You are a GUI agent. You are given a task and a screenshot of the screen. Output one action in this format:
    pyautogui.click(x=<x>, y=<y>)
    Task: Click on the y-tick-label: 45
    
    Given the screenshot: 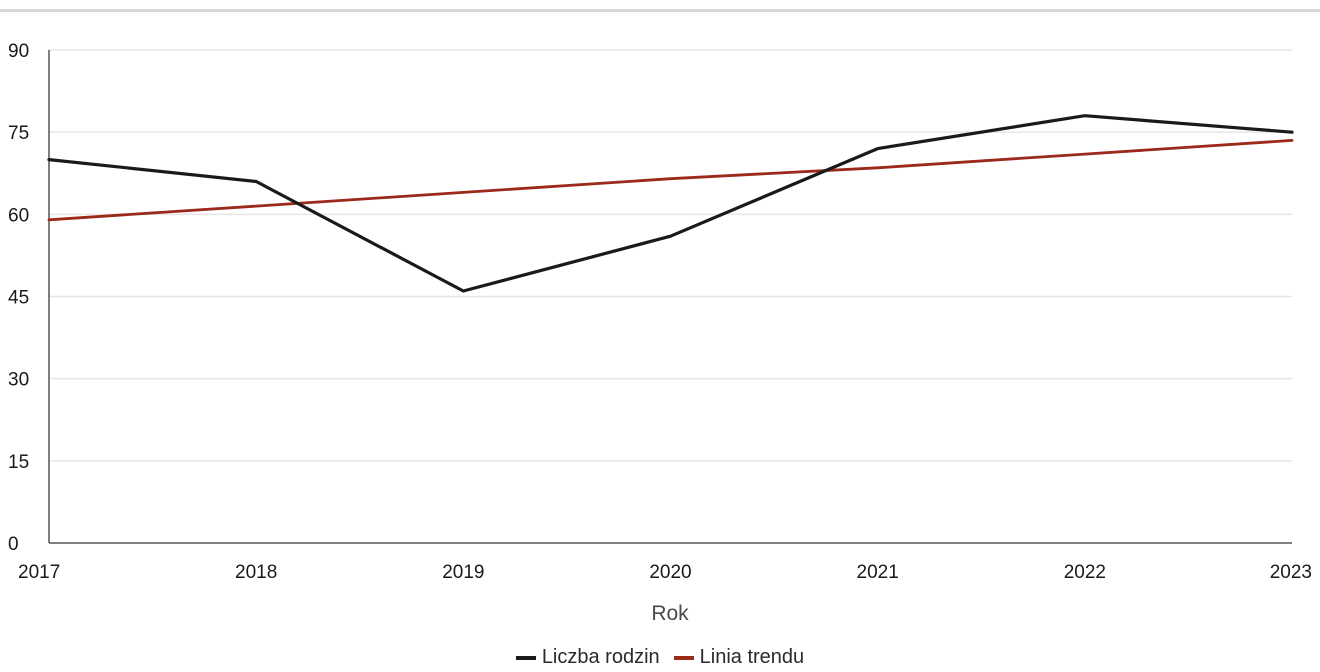 What is the action you would take?
    pyautogui.click(x=18, y=298)
    